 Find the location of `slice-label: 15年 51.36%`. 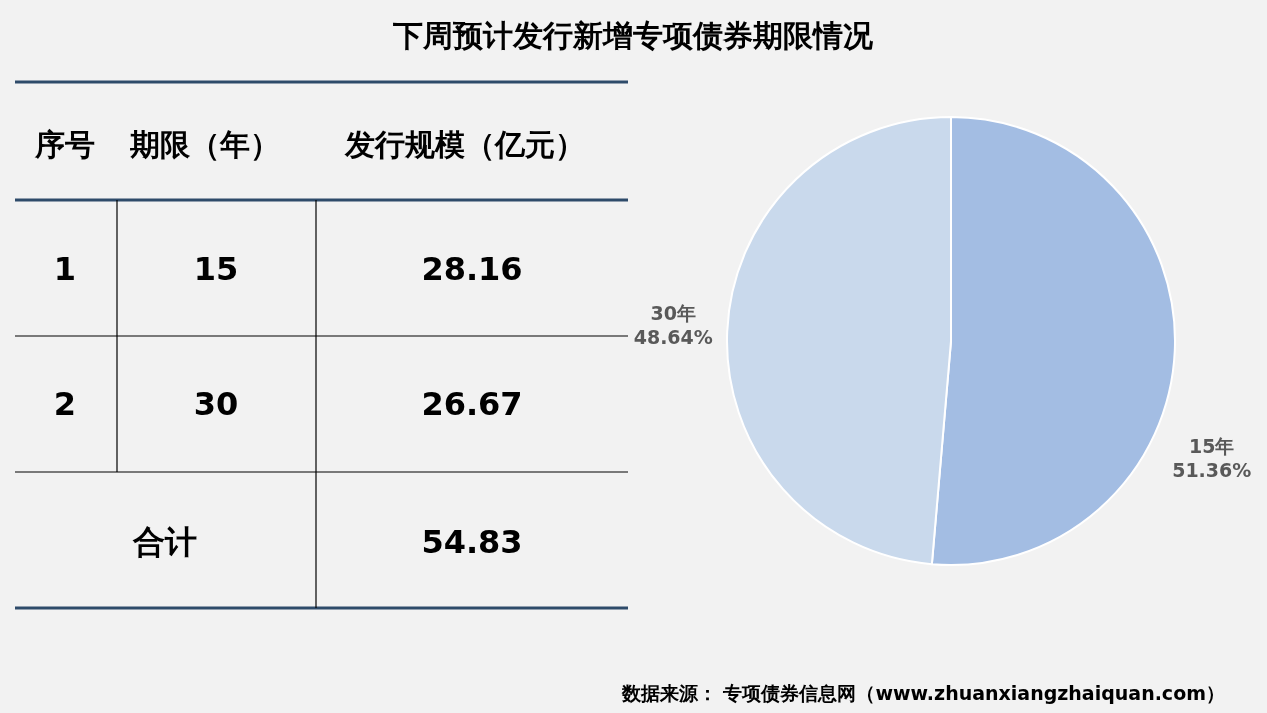

slice-label: 15年 51.36% is located at coordinates (1212, 458).